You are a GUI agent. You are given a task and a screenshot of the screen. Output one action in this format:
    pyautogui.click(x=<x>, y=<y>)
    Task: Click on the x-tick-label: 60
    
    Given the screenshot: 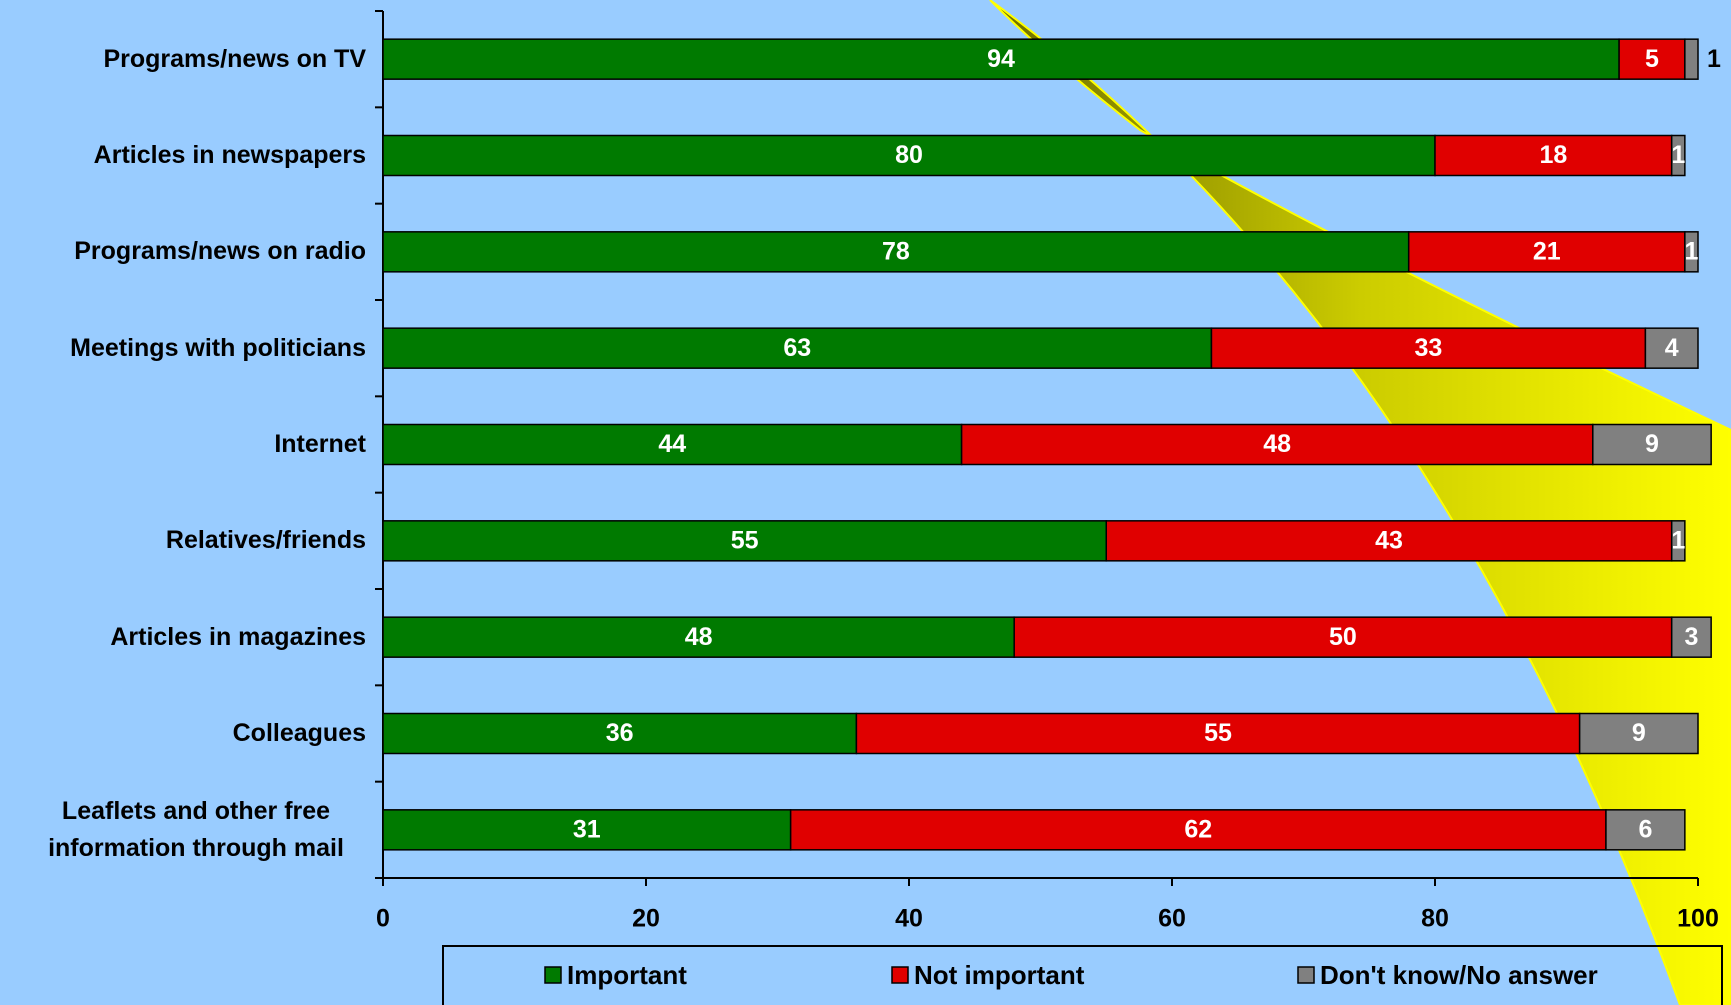 What is the action you would take?
    pyautogui.click(x=1172, y=919)
    